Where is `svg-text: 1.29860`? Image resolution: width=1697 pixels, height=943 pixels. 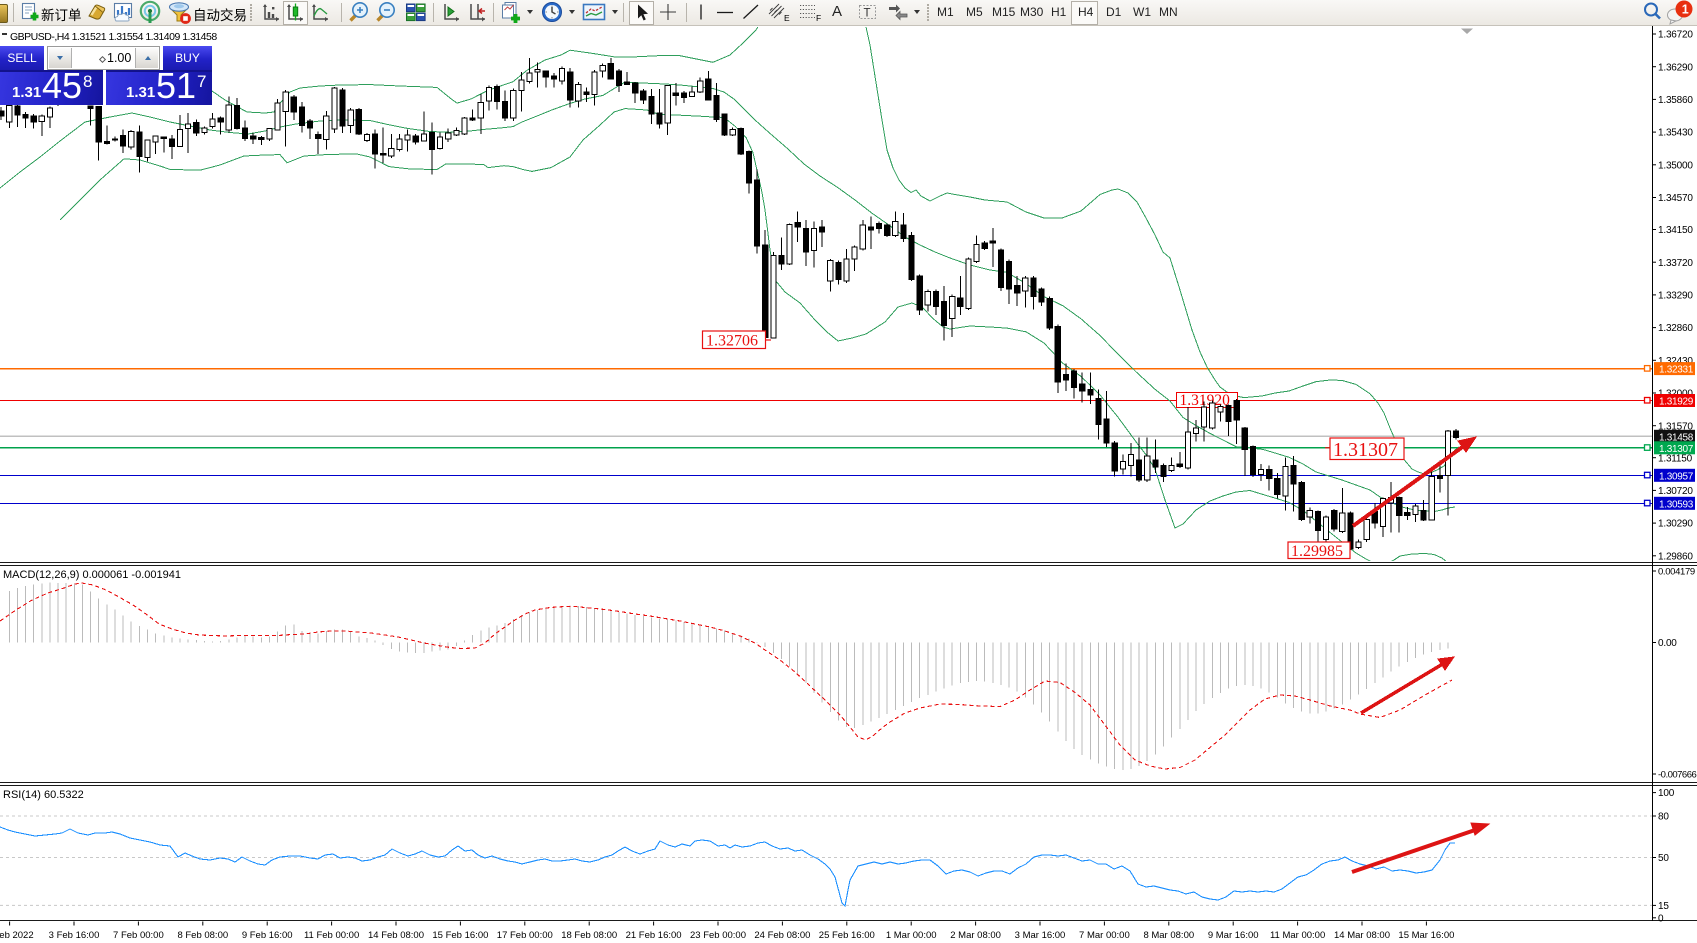
svg-text: 1.29860 is located at coordinates (1675, 556).